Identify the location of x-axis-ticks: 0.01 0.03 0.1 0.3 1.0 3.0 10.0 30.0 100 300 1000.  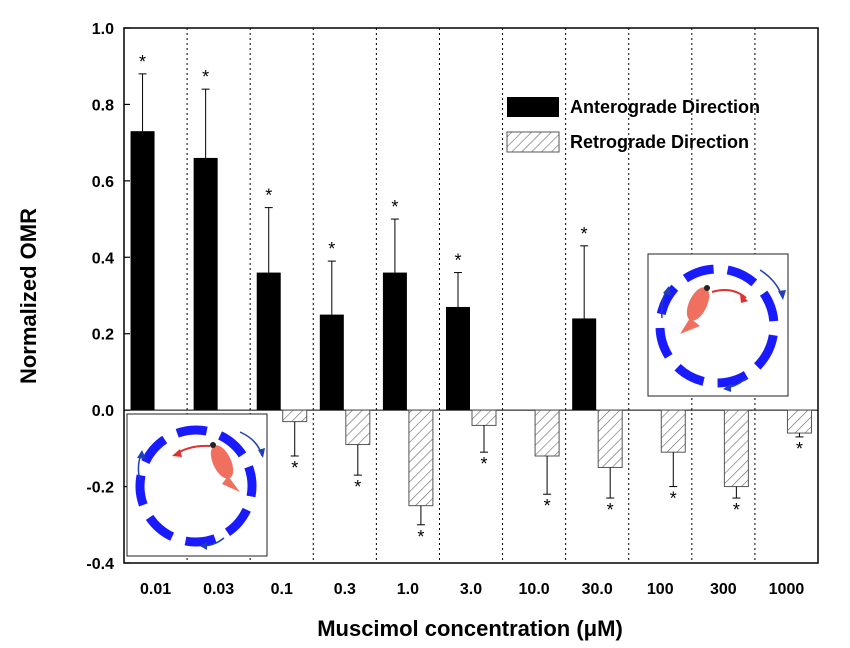
(472, 589).